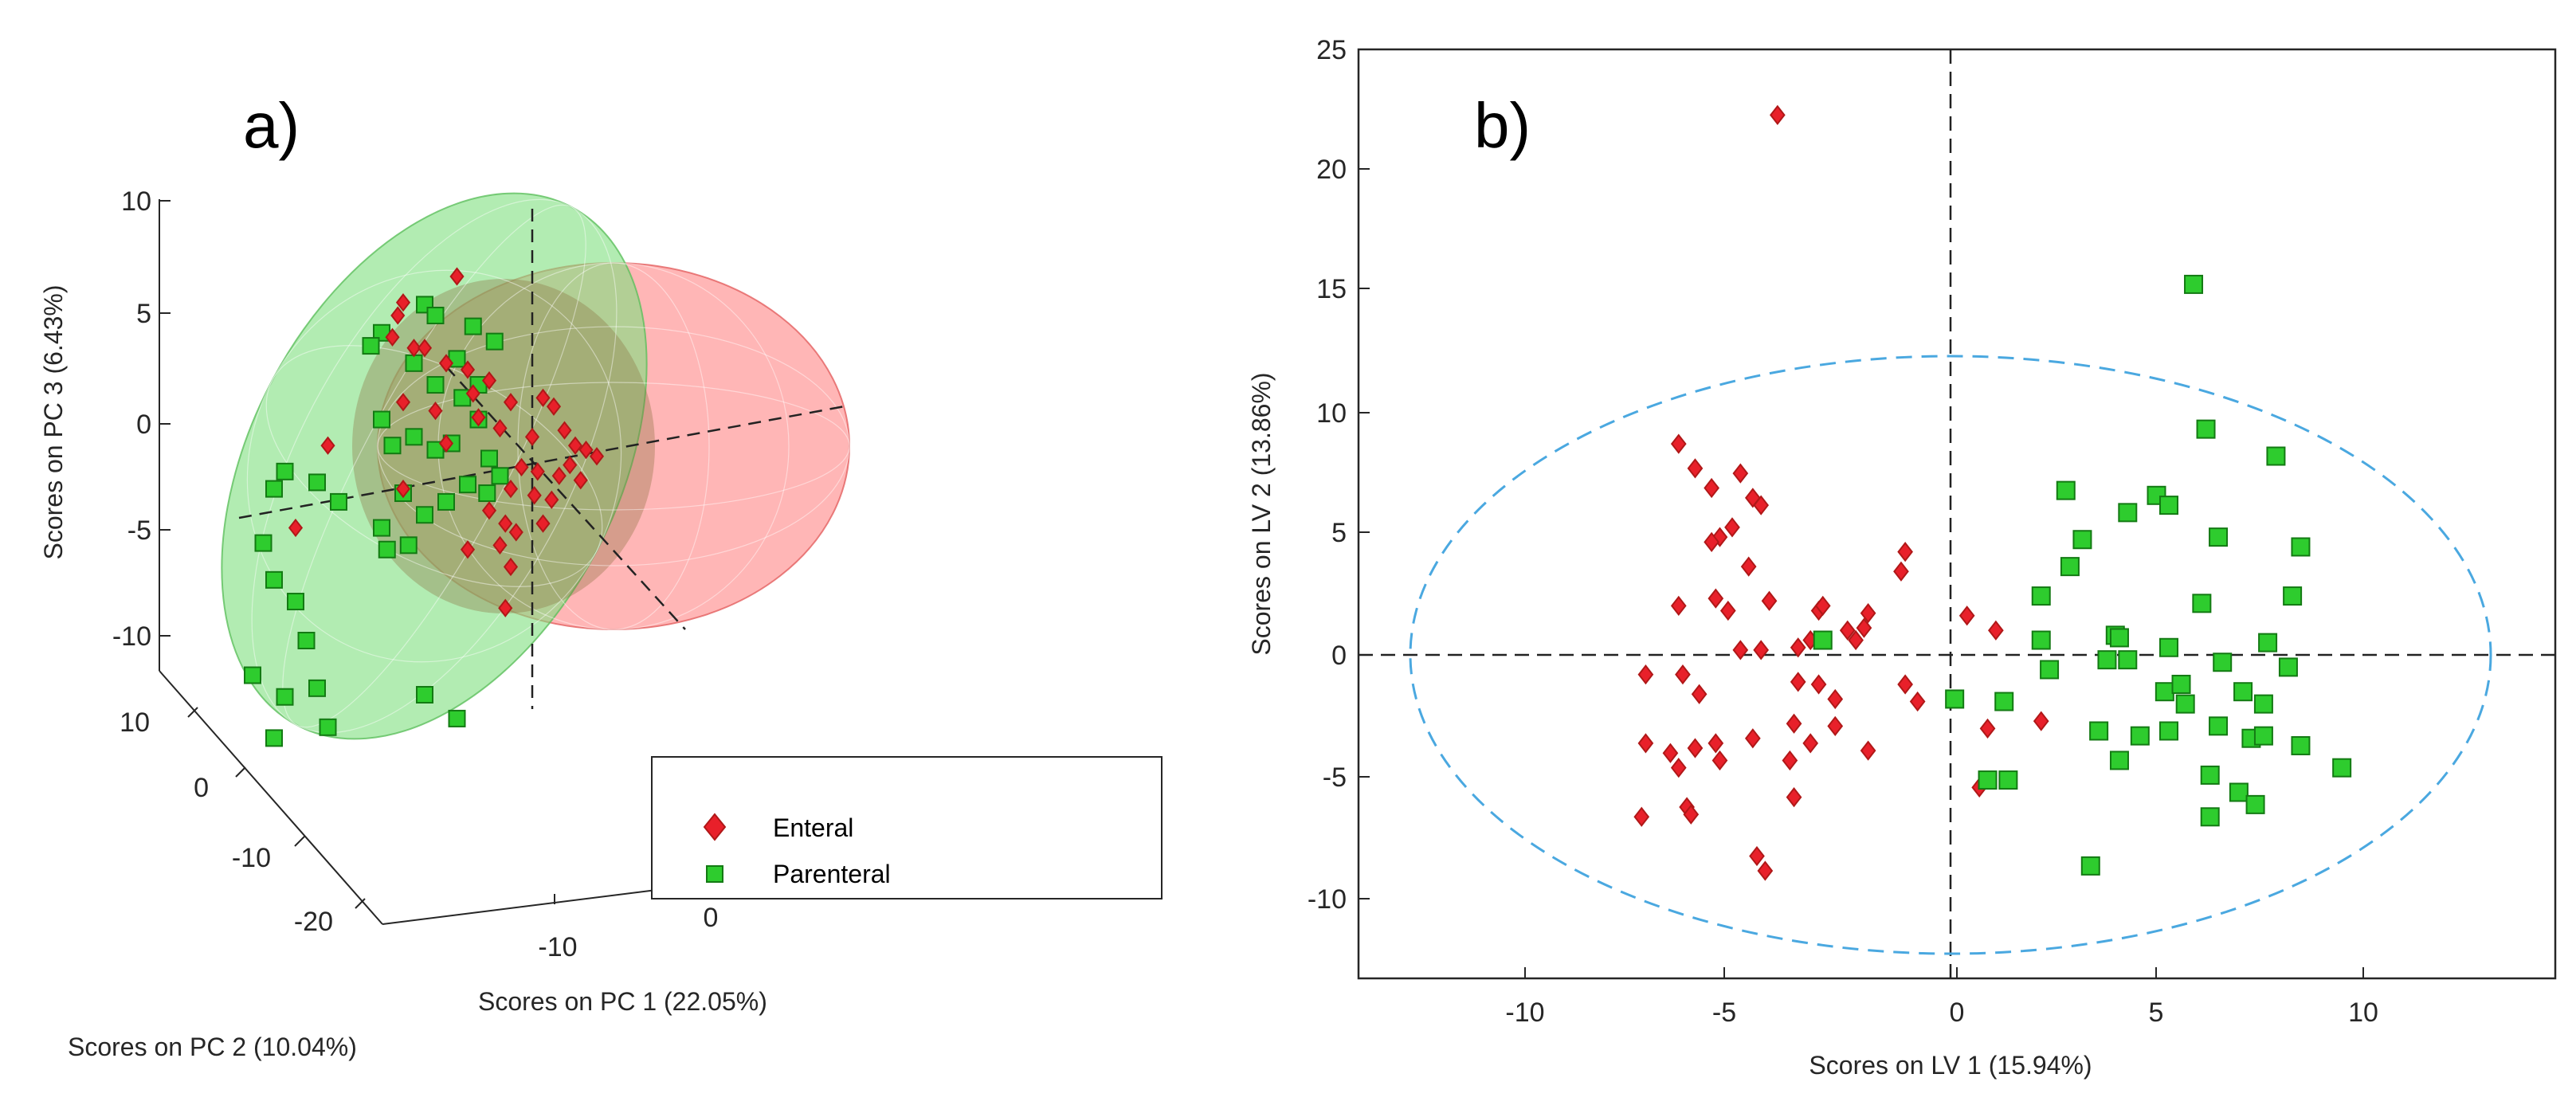  Describe the element at coordinates (1335, 777) in the screenshot. I see `panel-b-ytick: -5` at that location.